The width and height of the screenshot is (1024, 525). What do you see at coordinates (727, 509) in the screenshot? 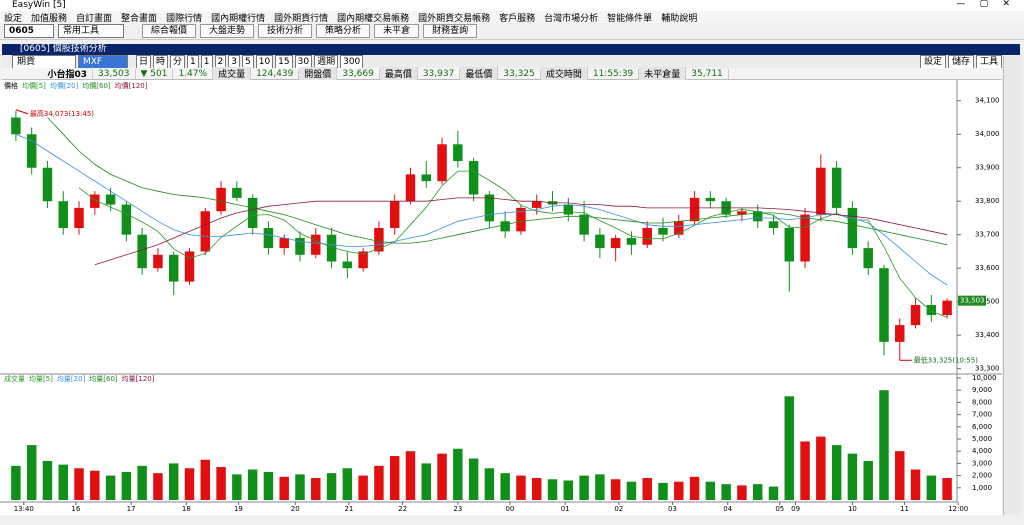
I see `x-tick-label: 04` at bounding box center [727, 509].